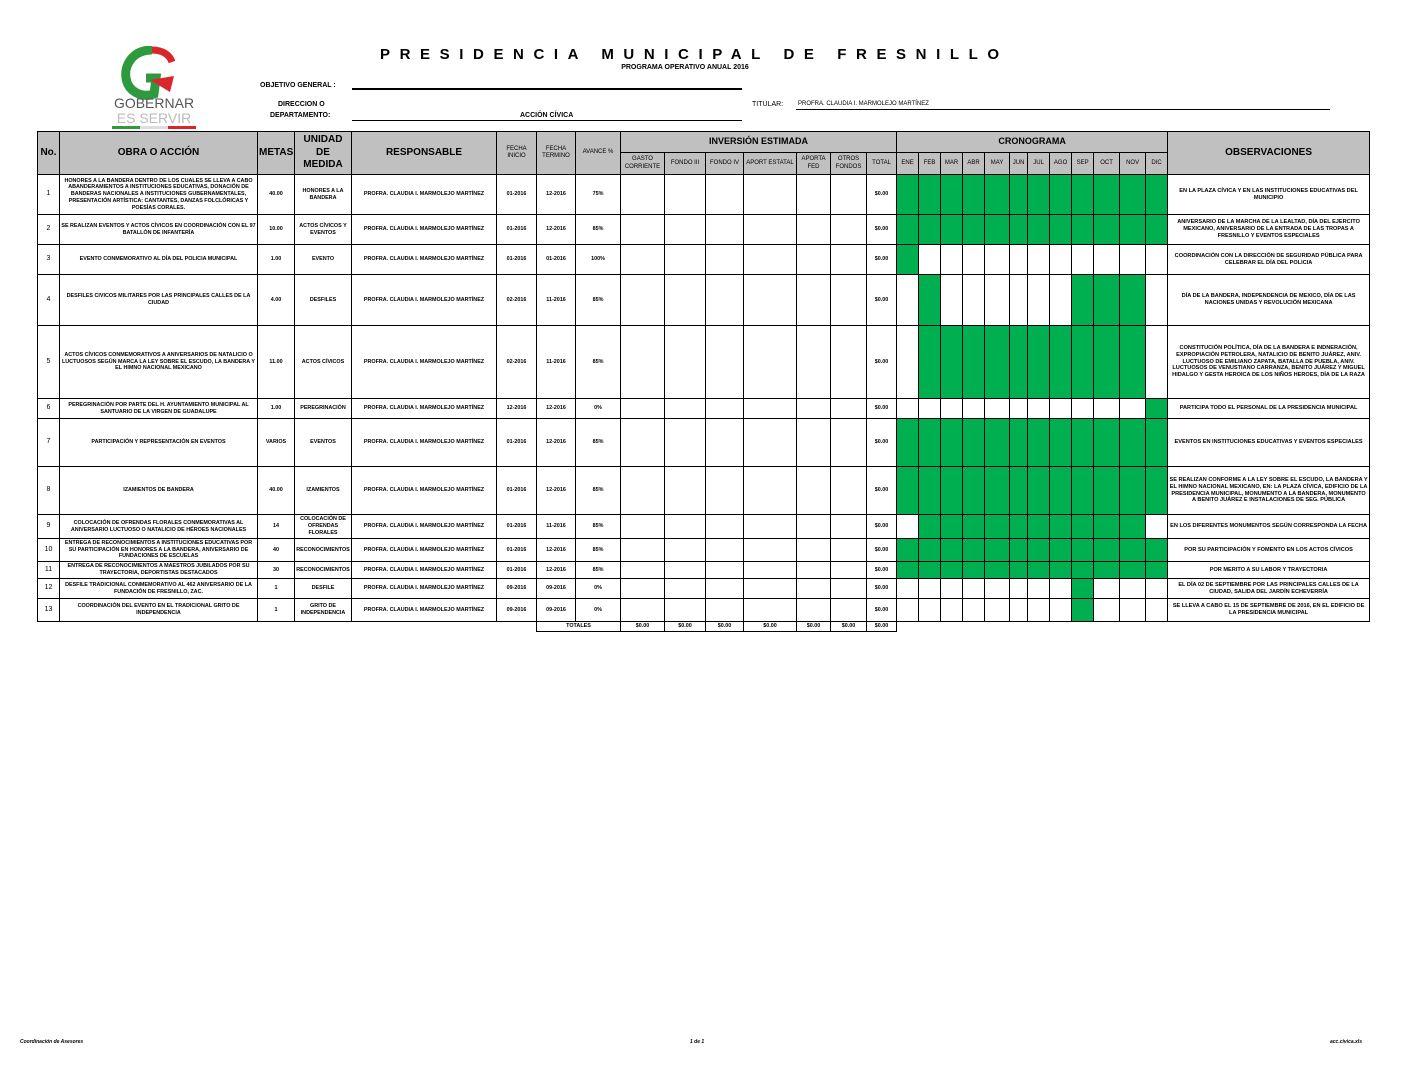 The image size is (1408, 1088). I want to click on col-month-abr: ABR, so click(974, 163).